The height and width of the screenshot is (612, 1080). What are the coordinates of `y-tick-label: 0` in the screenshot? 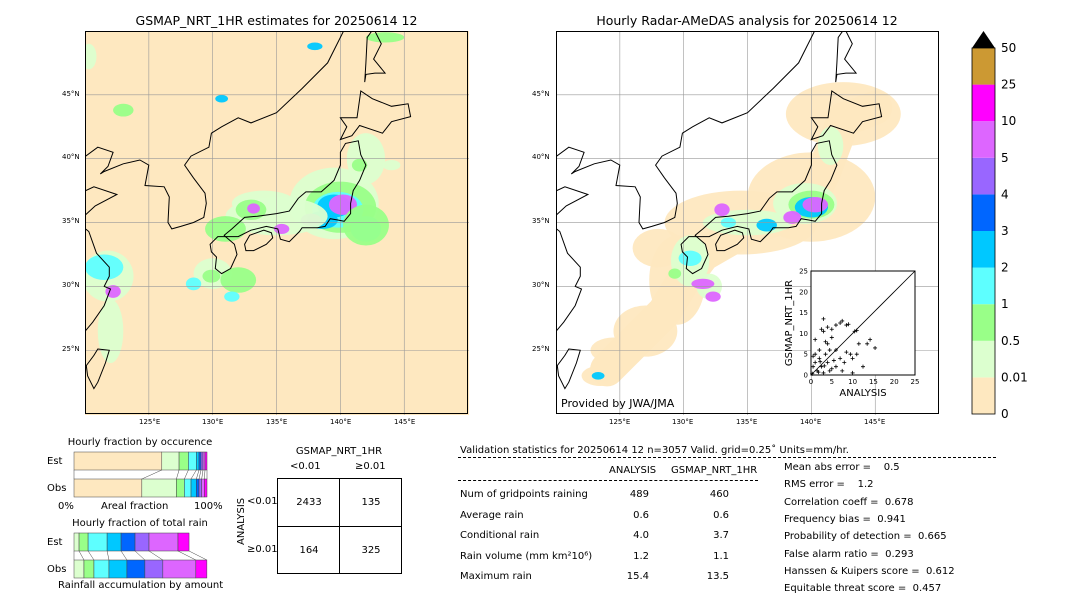 It's located at (806, 376).